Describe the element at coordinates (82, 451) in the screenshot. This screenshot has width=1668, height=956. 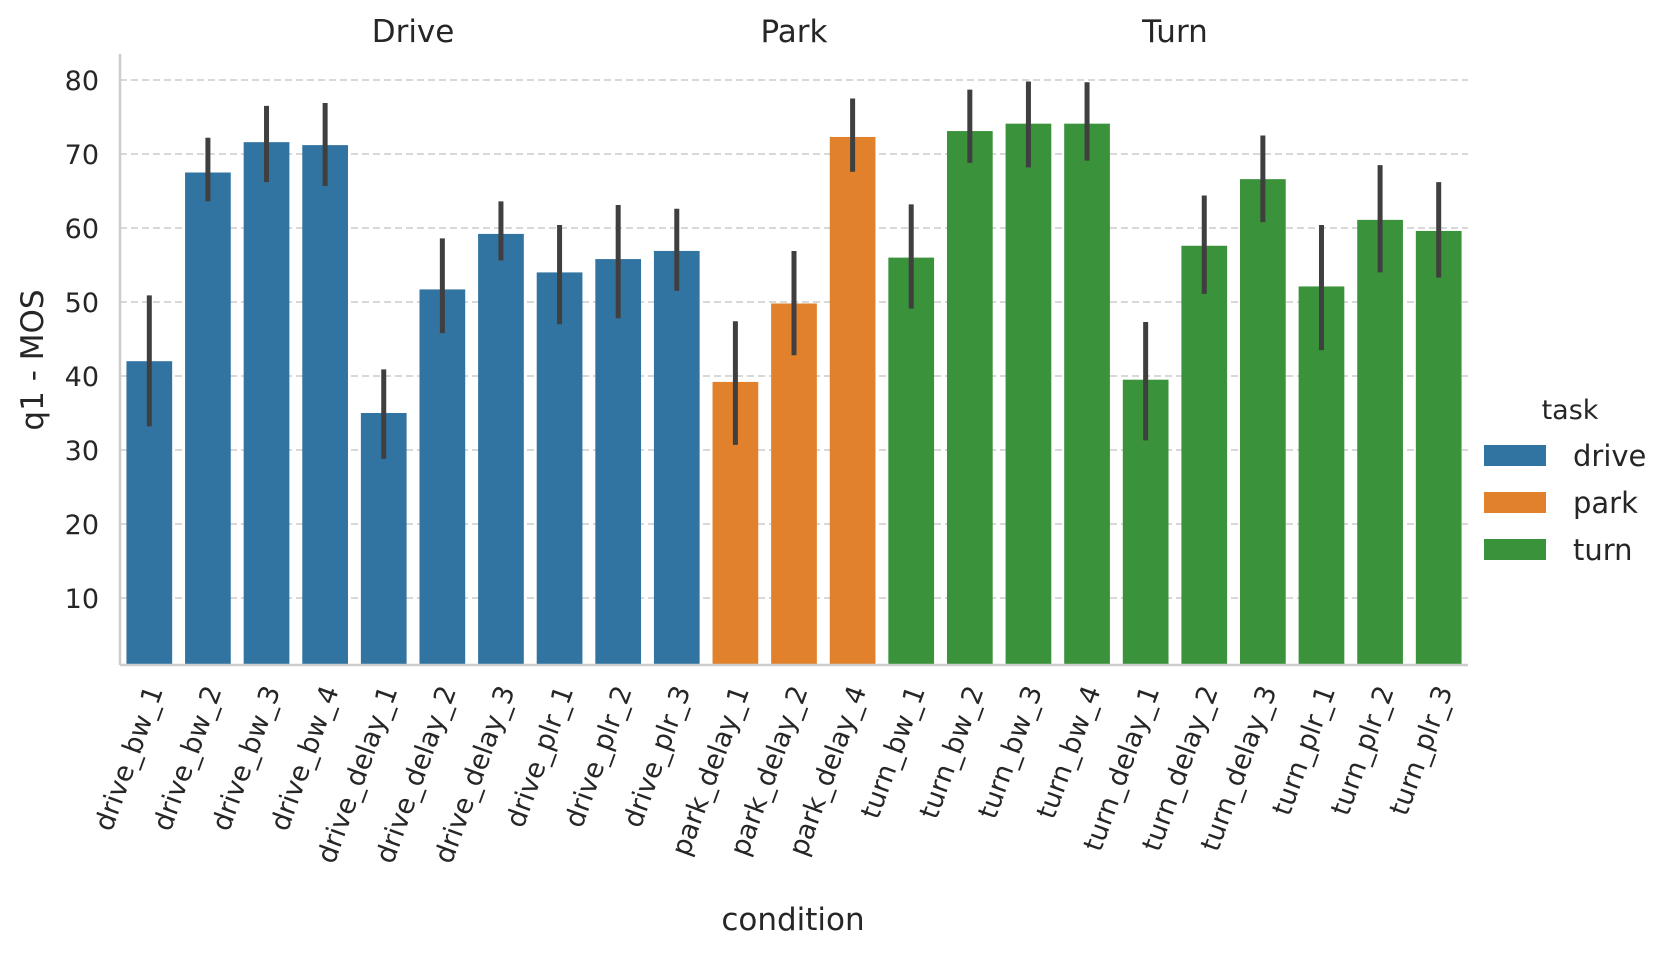
I see `y-tick-label: 30` at that location.